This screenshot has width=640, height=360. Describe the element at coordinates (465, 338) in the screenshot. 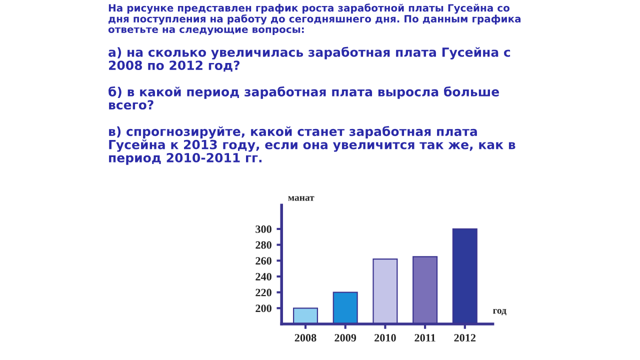

I see `x-tick-label: 2012` at that location.